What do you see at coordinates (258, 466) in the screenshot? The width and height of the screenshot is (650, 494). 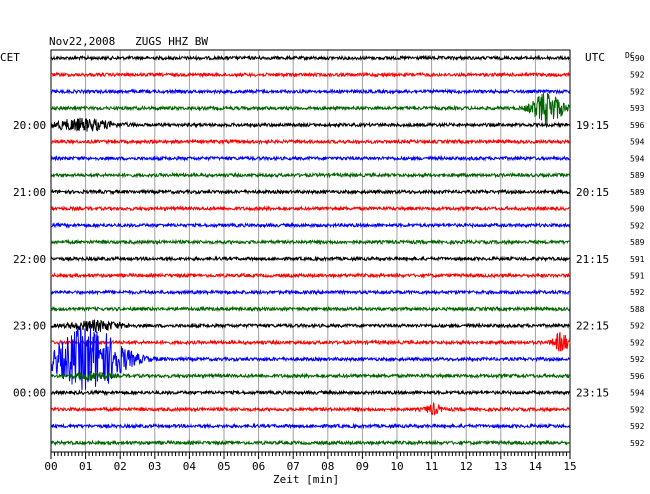 I see `x-tick-label: 06` at bounding box center [258, 466].